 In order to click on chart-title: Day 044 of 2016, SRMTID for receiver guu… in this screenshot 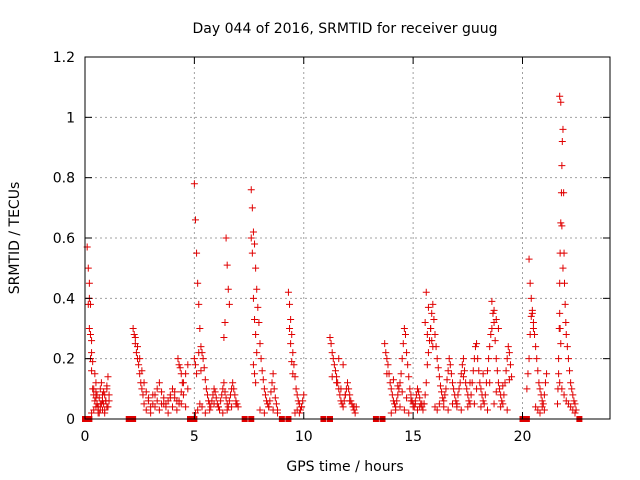, I will do `click(345, 29)`.